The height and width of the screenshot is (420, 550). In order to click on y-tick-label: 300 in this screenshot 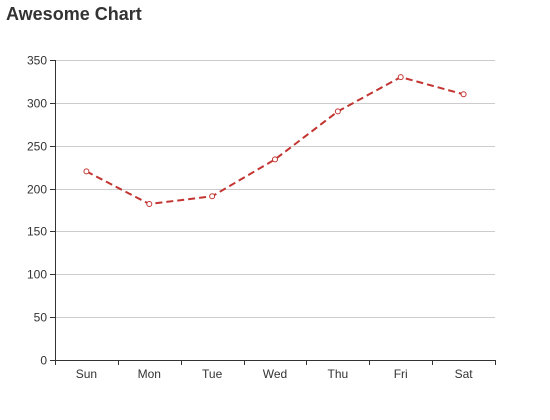, I will do `click(37, 104)`.